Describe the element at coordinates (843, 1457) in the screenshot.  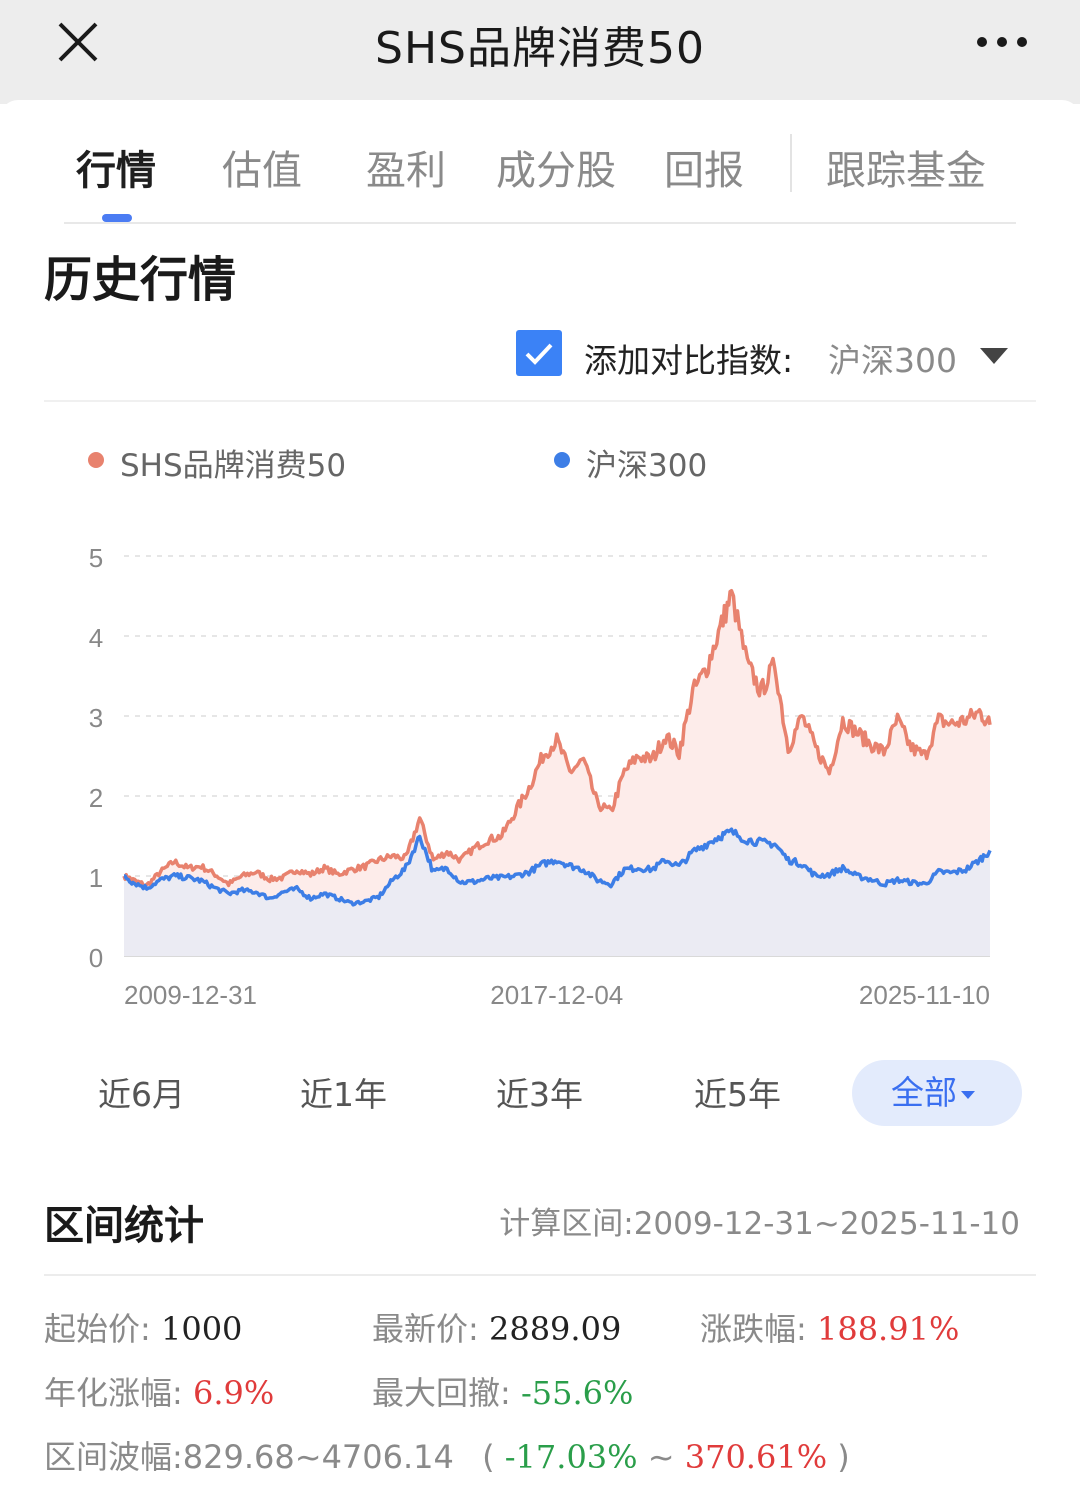
I see `paren-close: )` at that location.